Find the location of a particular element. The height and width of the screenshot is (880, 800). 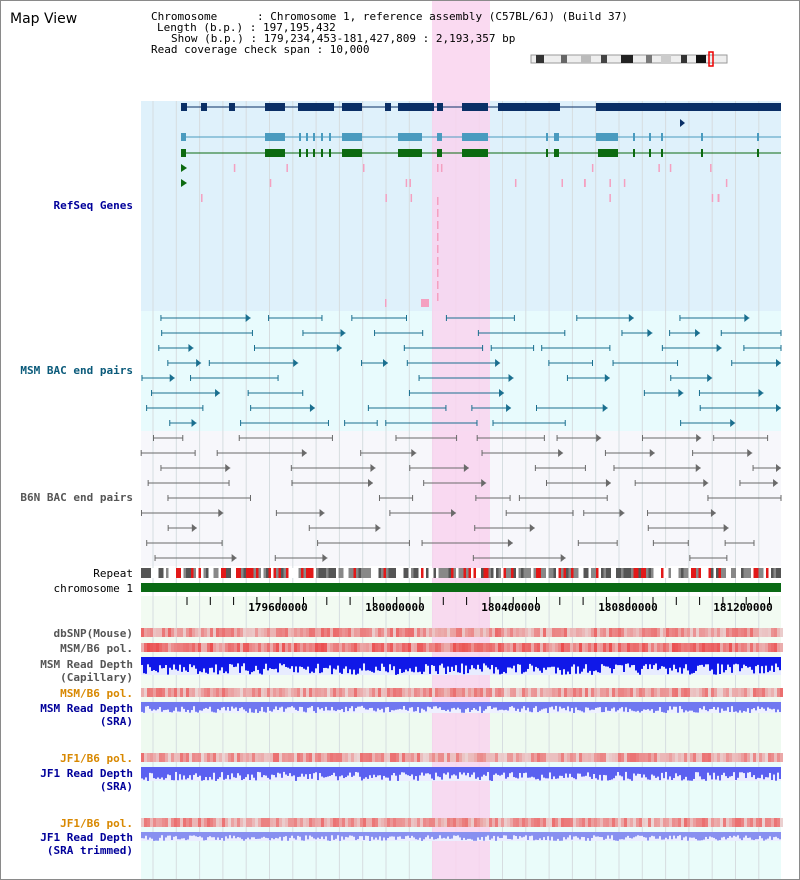

track-label-jf1-depth-trimmed: JF1 Read Depth (SRA trimmed) is located at coordinates (86, 844).